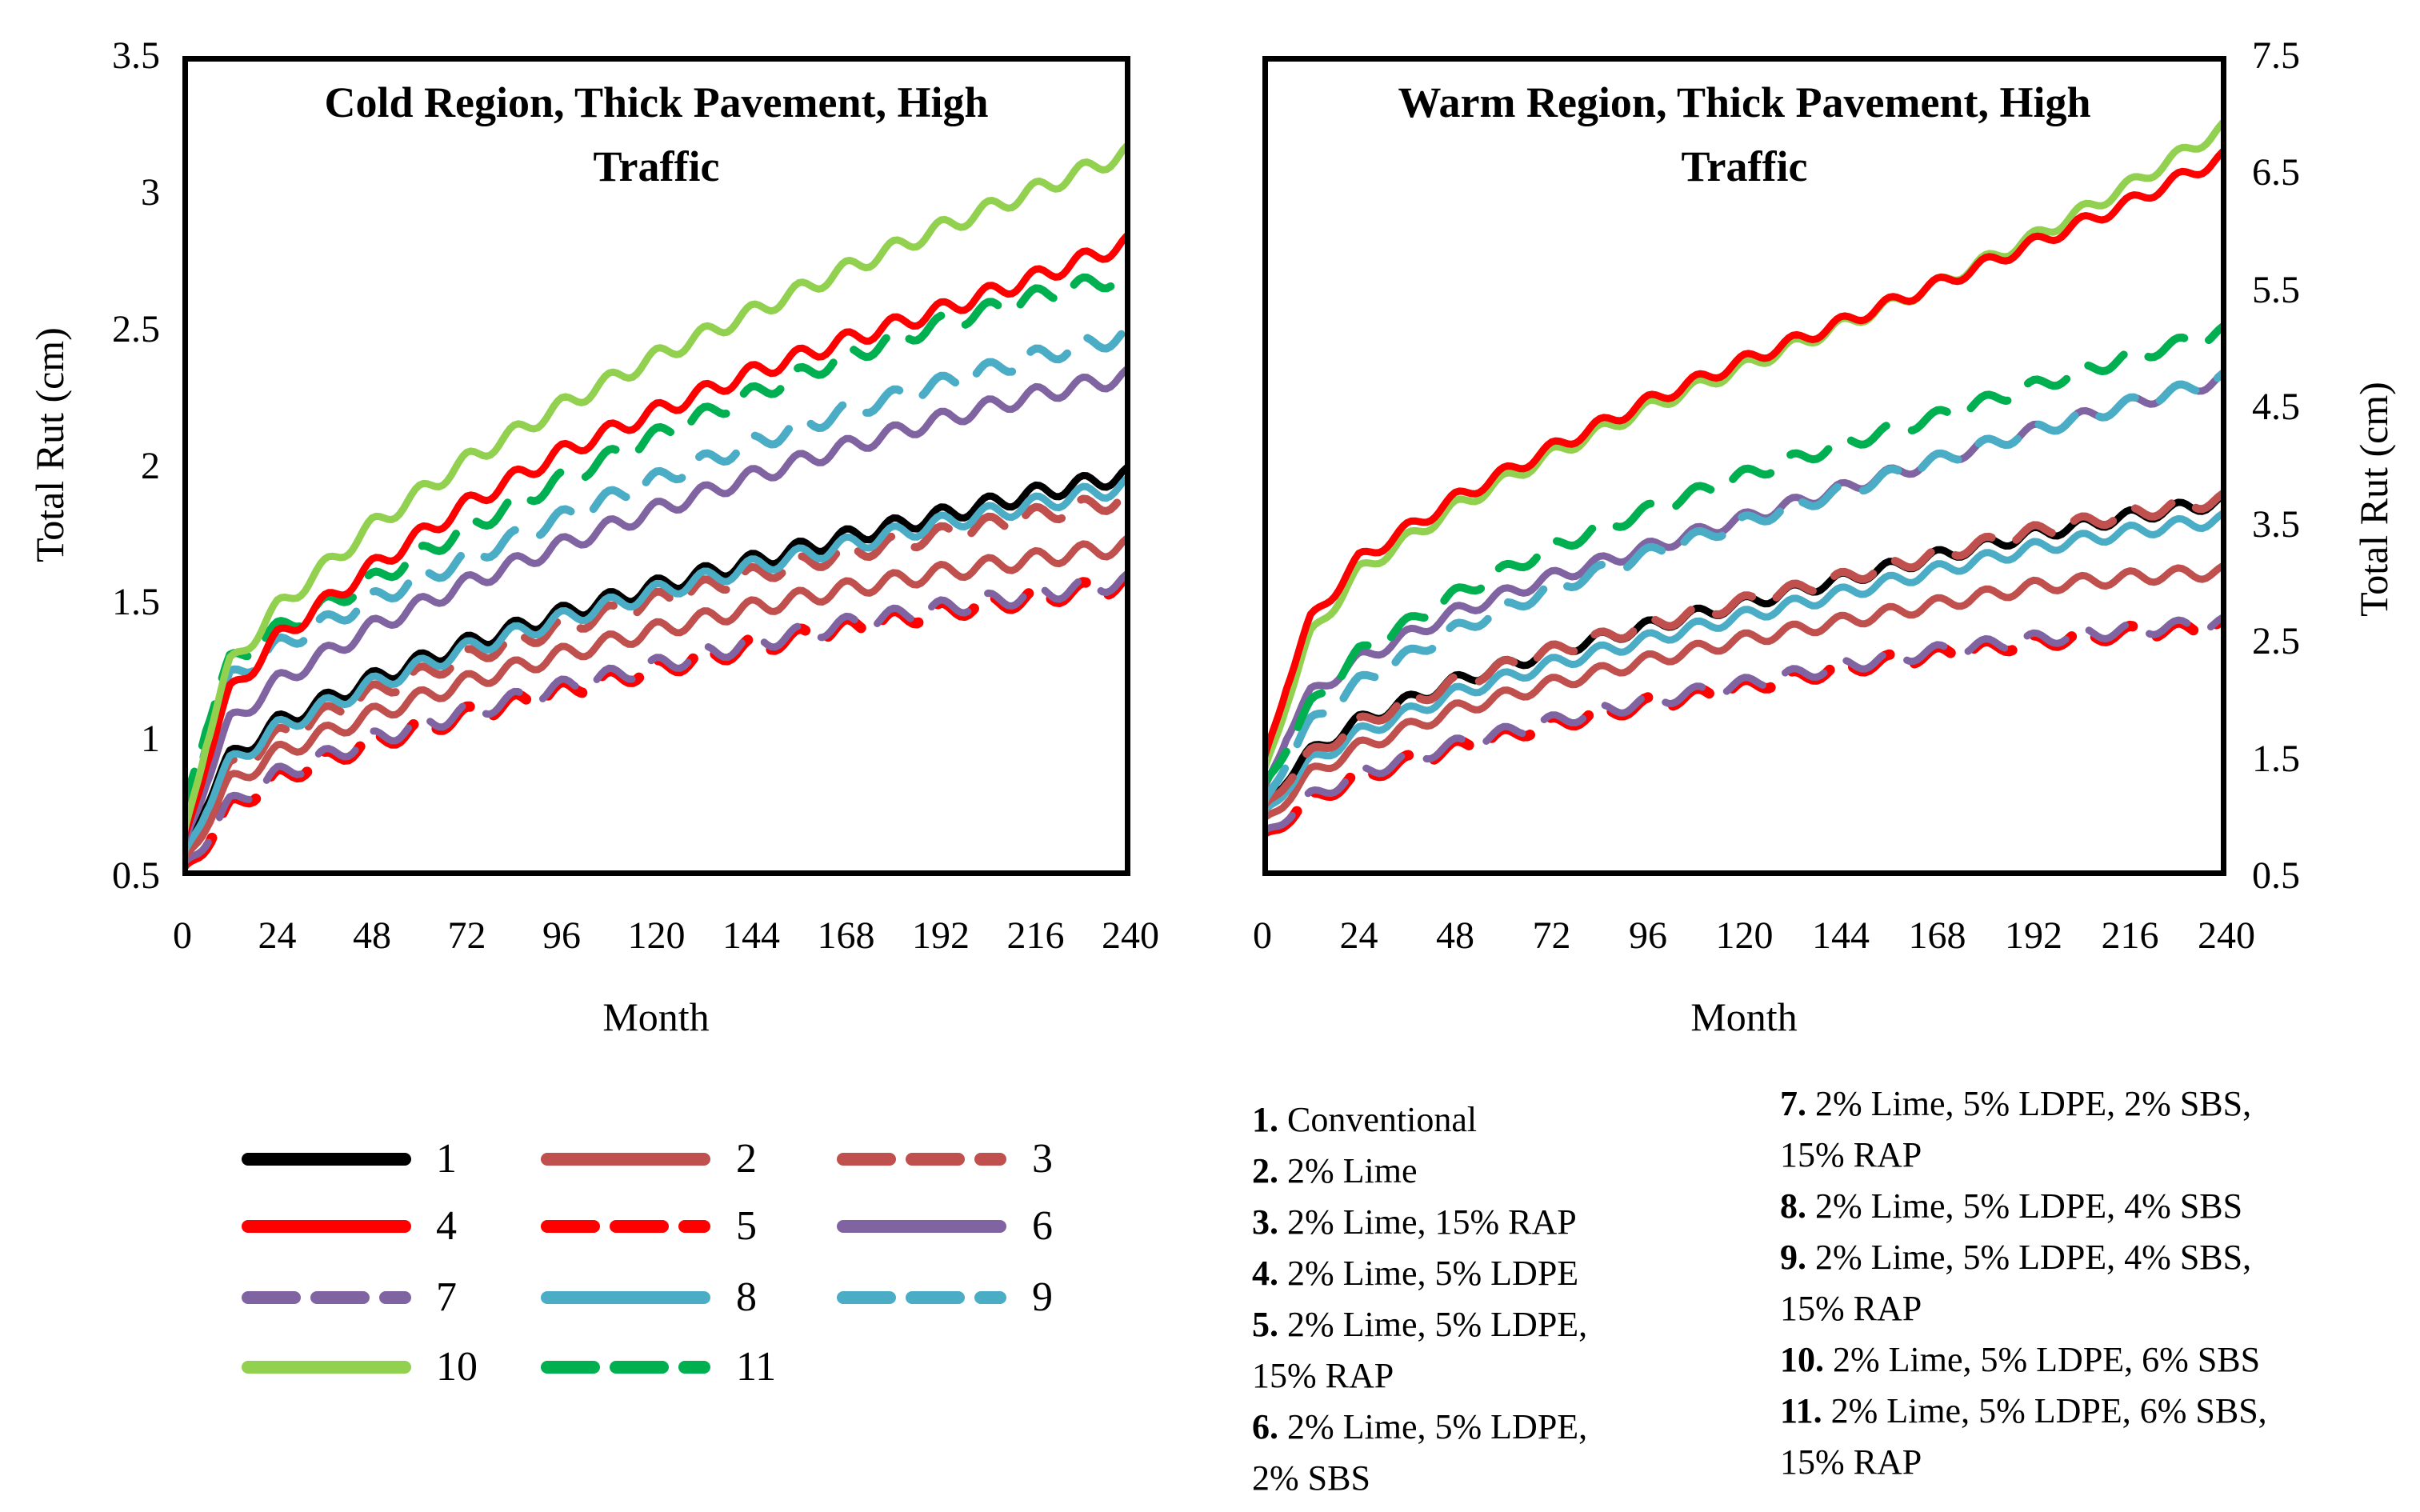  I want to click on mix-desc-right-line-0: 7. 2% Lime, 5% LDPE, 2% SBS,, so click(2016, 1103).